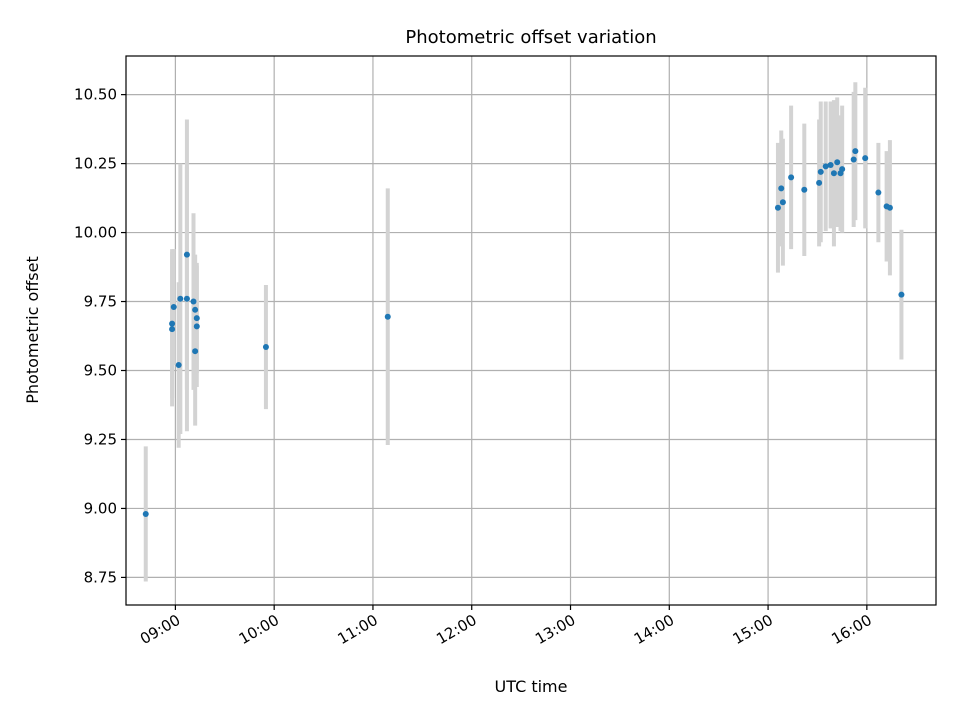 The image size is (960, 720). I want to click on y-axis: 8.75 9.00 9.25 9.50 9.75 10.00 10.25 10.50, so click(100, 336).